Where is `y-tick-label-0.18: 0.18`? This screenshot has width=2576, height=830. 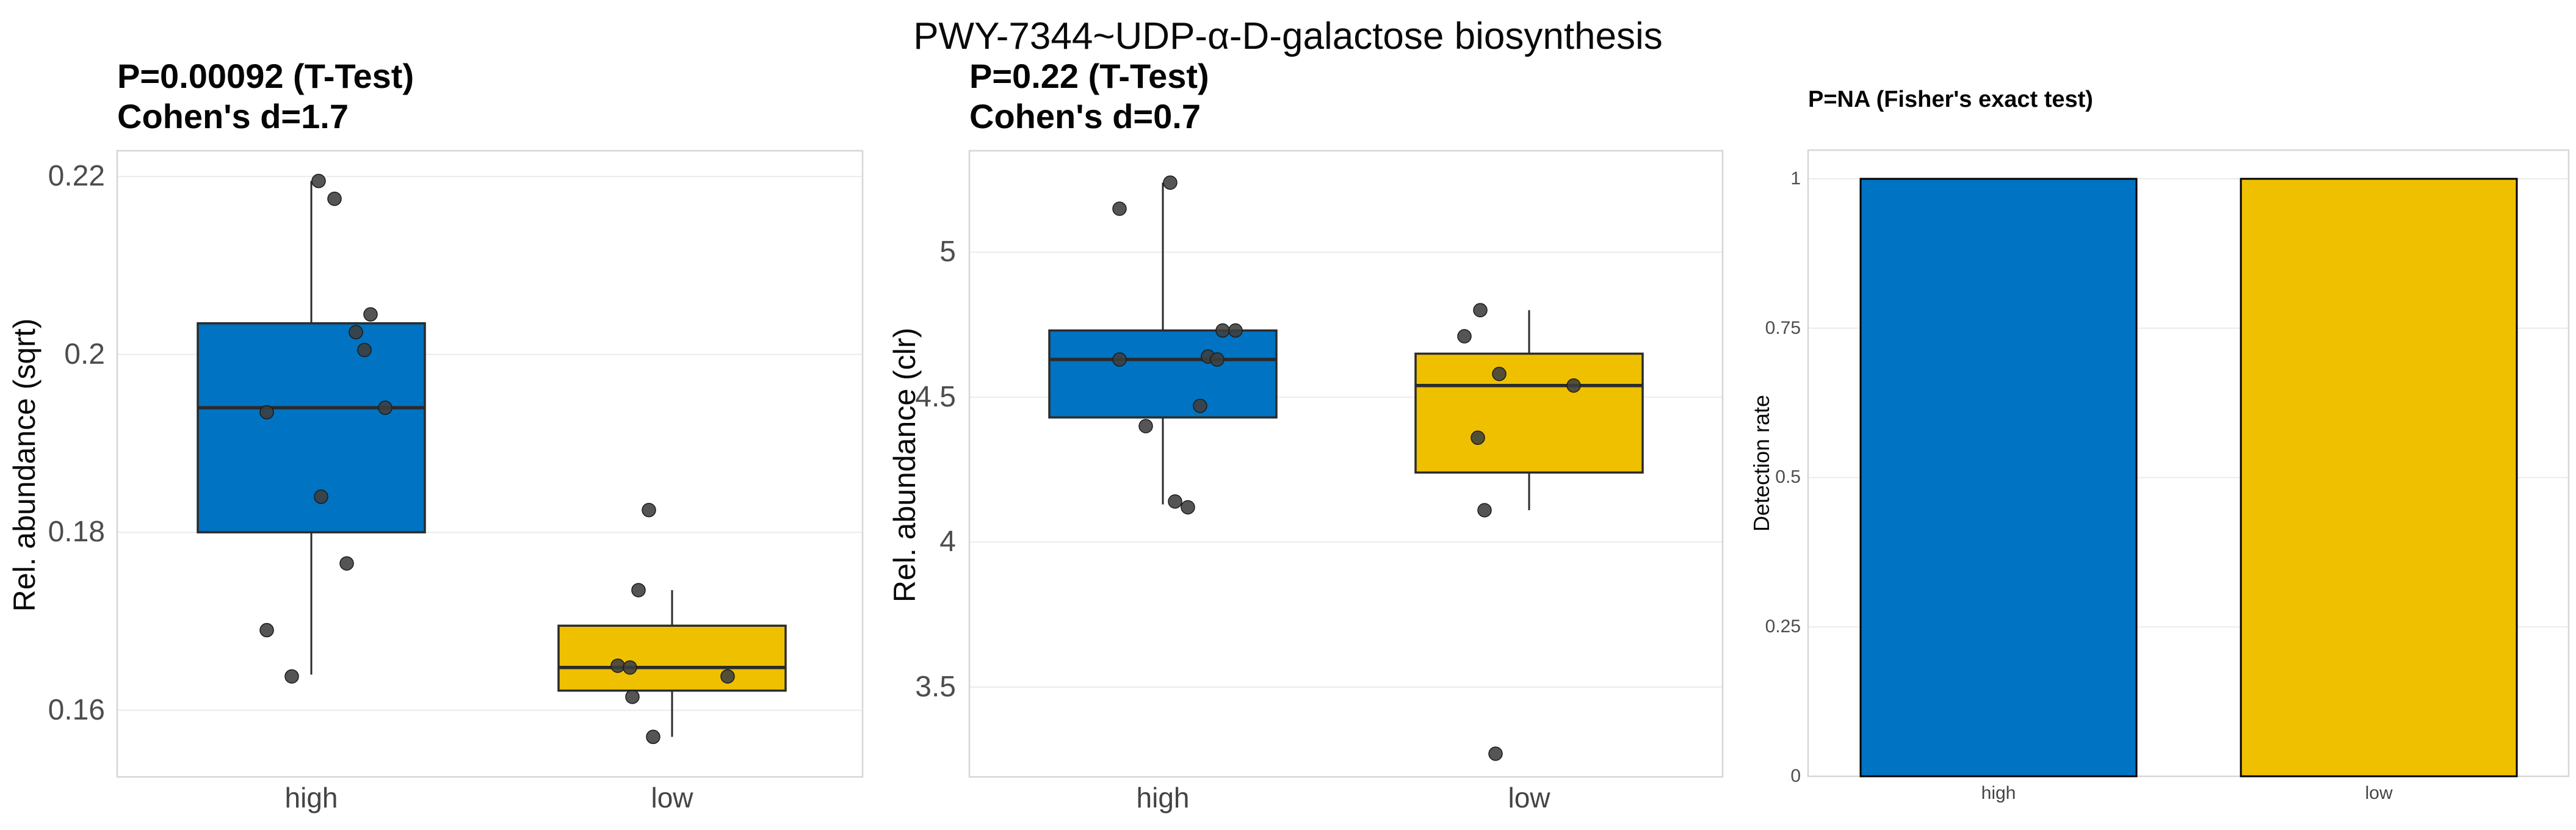
y-tick-label-0.18: 0.18 is located at coordinates (76, 532).